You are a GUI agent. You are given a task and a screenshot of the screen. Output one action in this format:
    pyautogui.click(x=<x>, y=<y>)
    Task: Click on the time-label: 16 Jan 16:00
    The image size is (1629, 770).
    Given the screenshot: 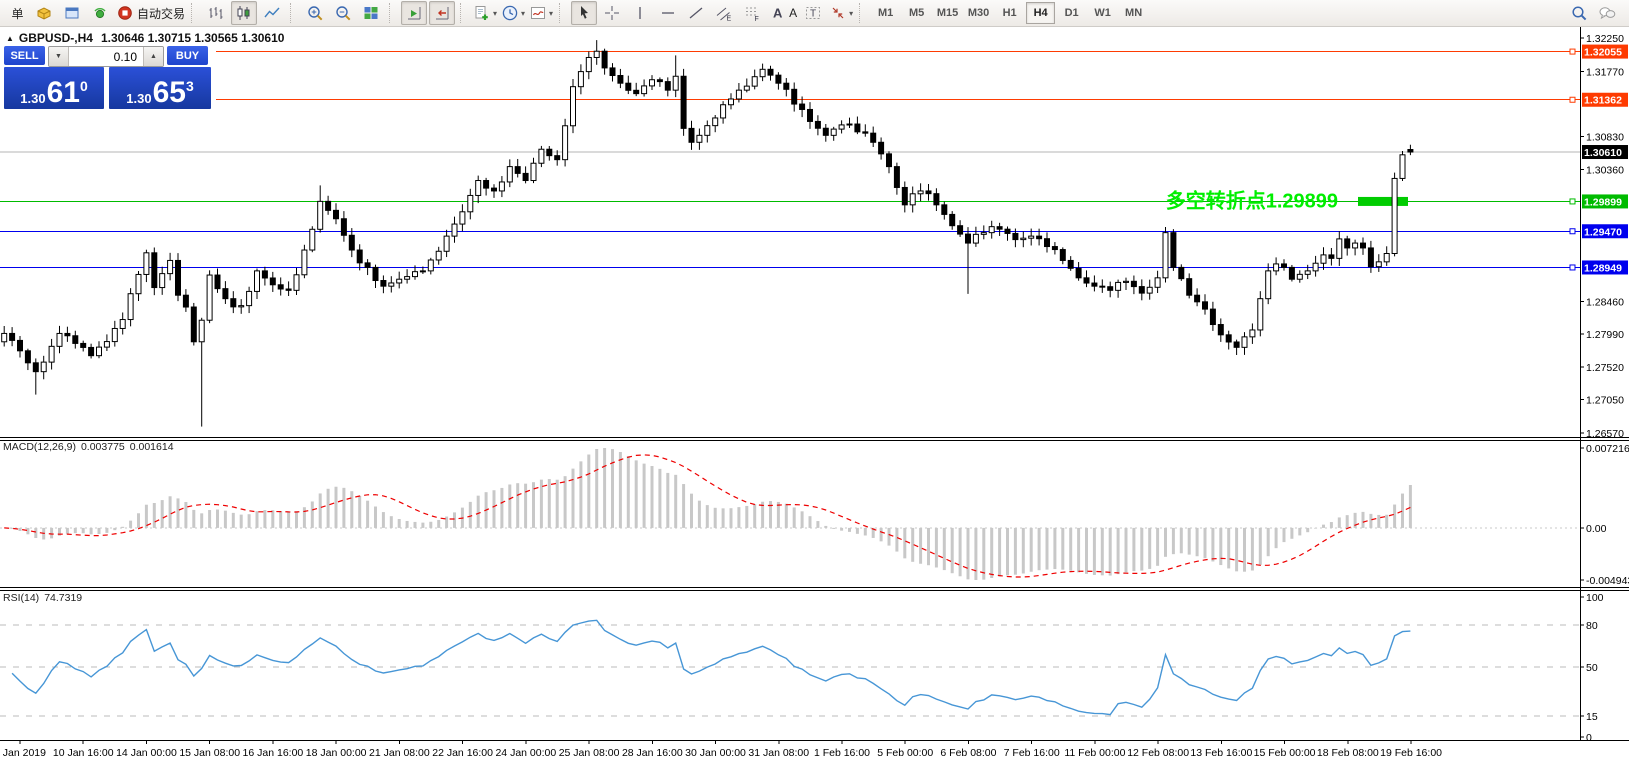 What is the action you would take?
    pyautogui.click(x=273, y=753)
    